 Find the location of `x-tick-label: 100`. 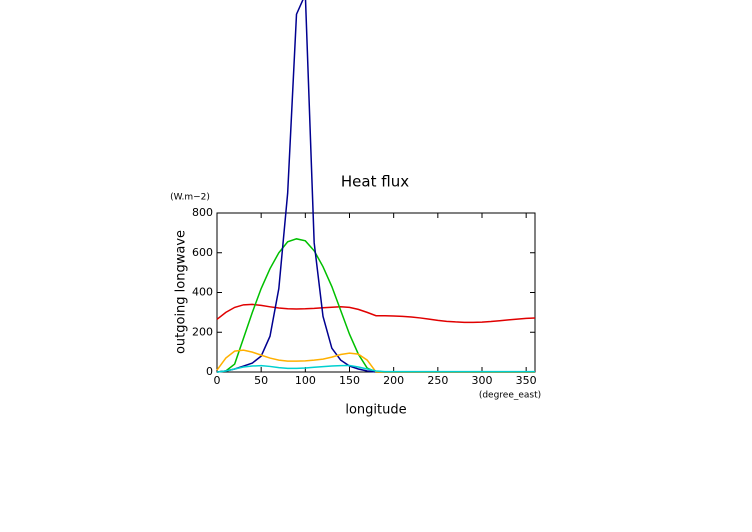

x-tick-label: 100 is located at coordinates (305, 380).